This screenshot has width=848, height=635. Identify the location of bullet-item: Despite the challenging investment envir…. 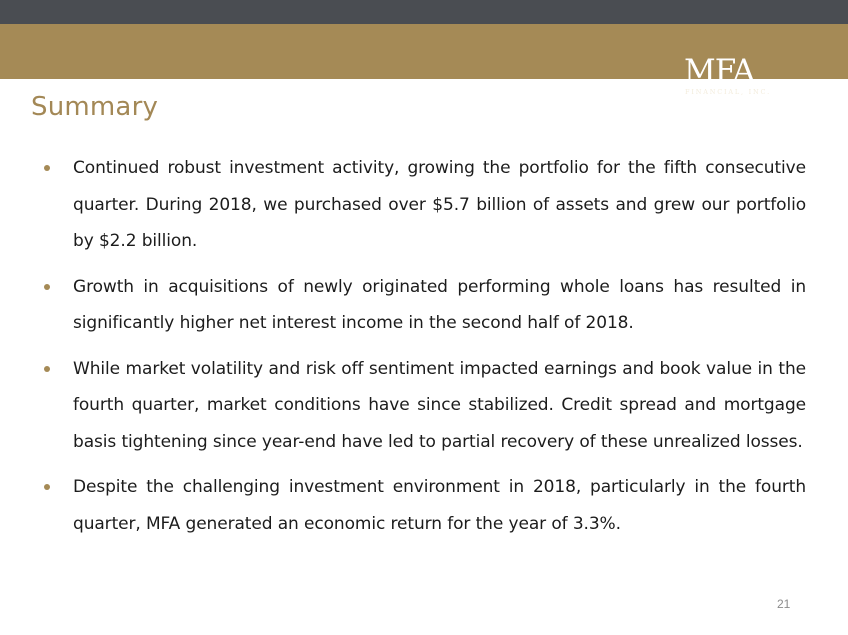
(425, 505).